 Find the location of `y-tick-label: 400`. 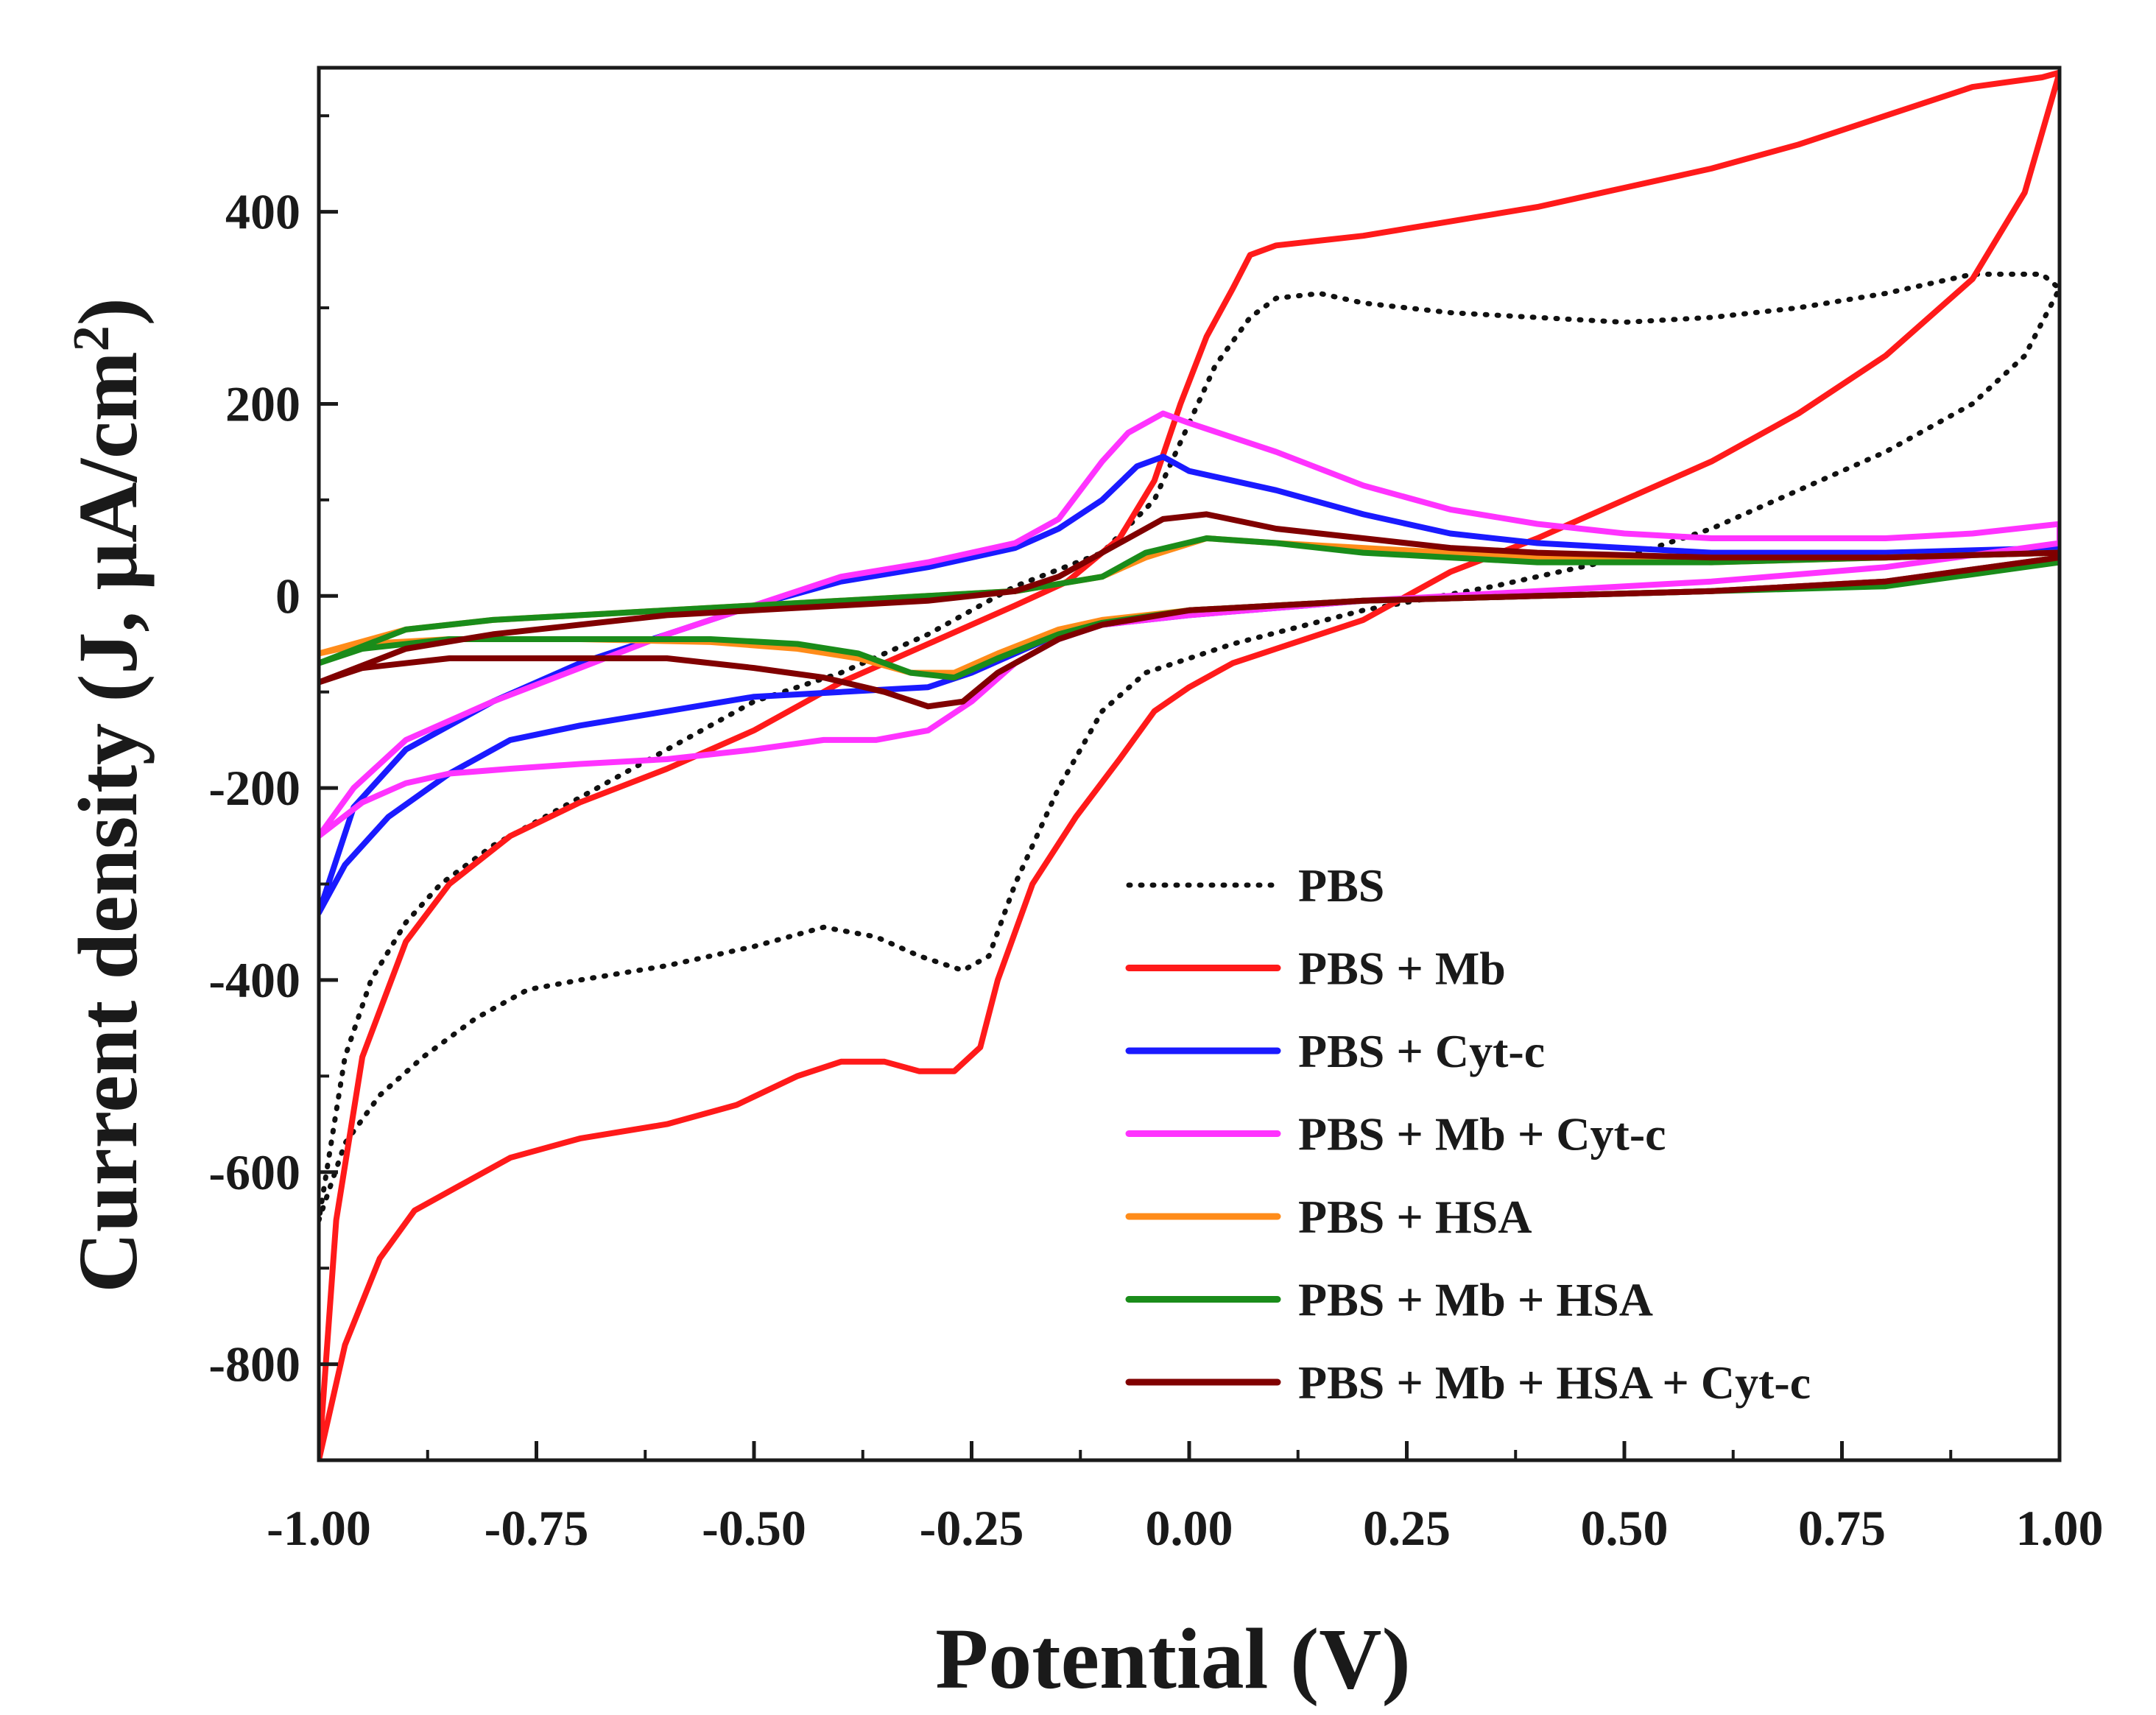

y-tick-label: 400 is located at coordinates (262, 212).